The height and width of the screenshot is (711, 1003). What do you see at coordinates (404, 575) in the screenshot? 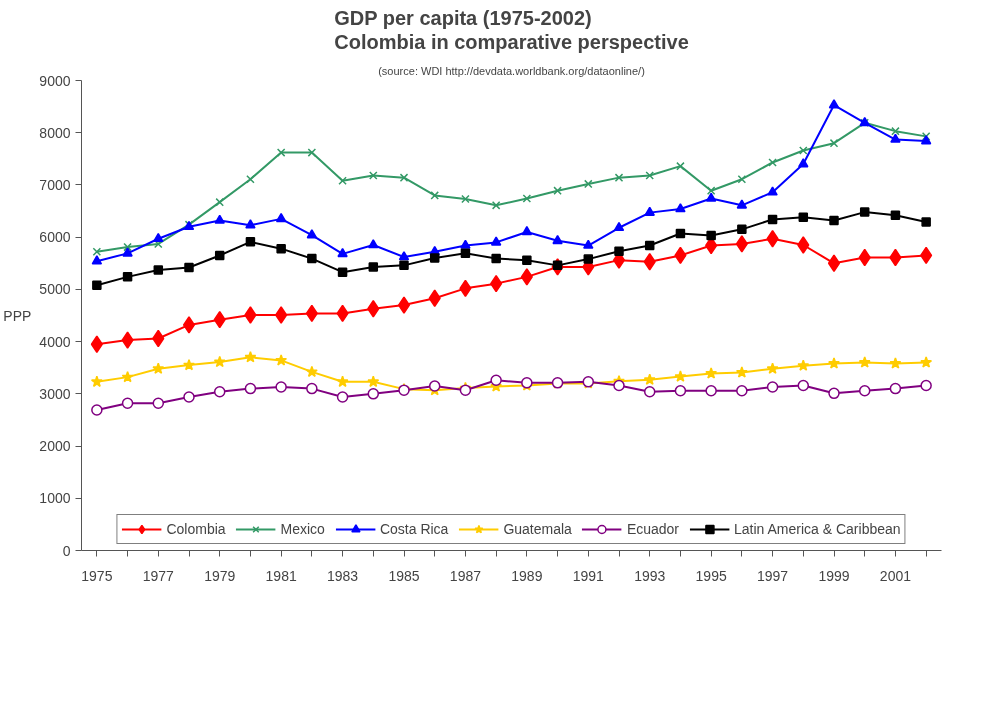
I see `x-tick-label: 1985` at bounding box center [404, 575].